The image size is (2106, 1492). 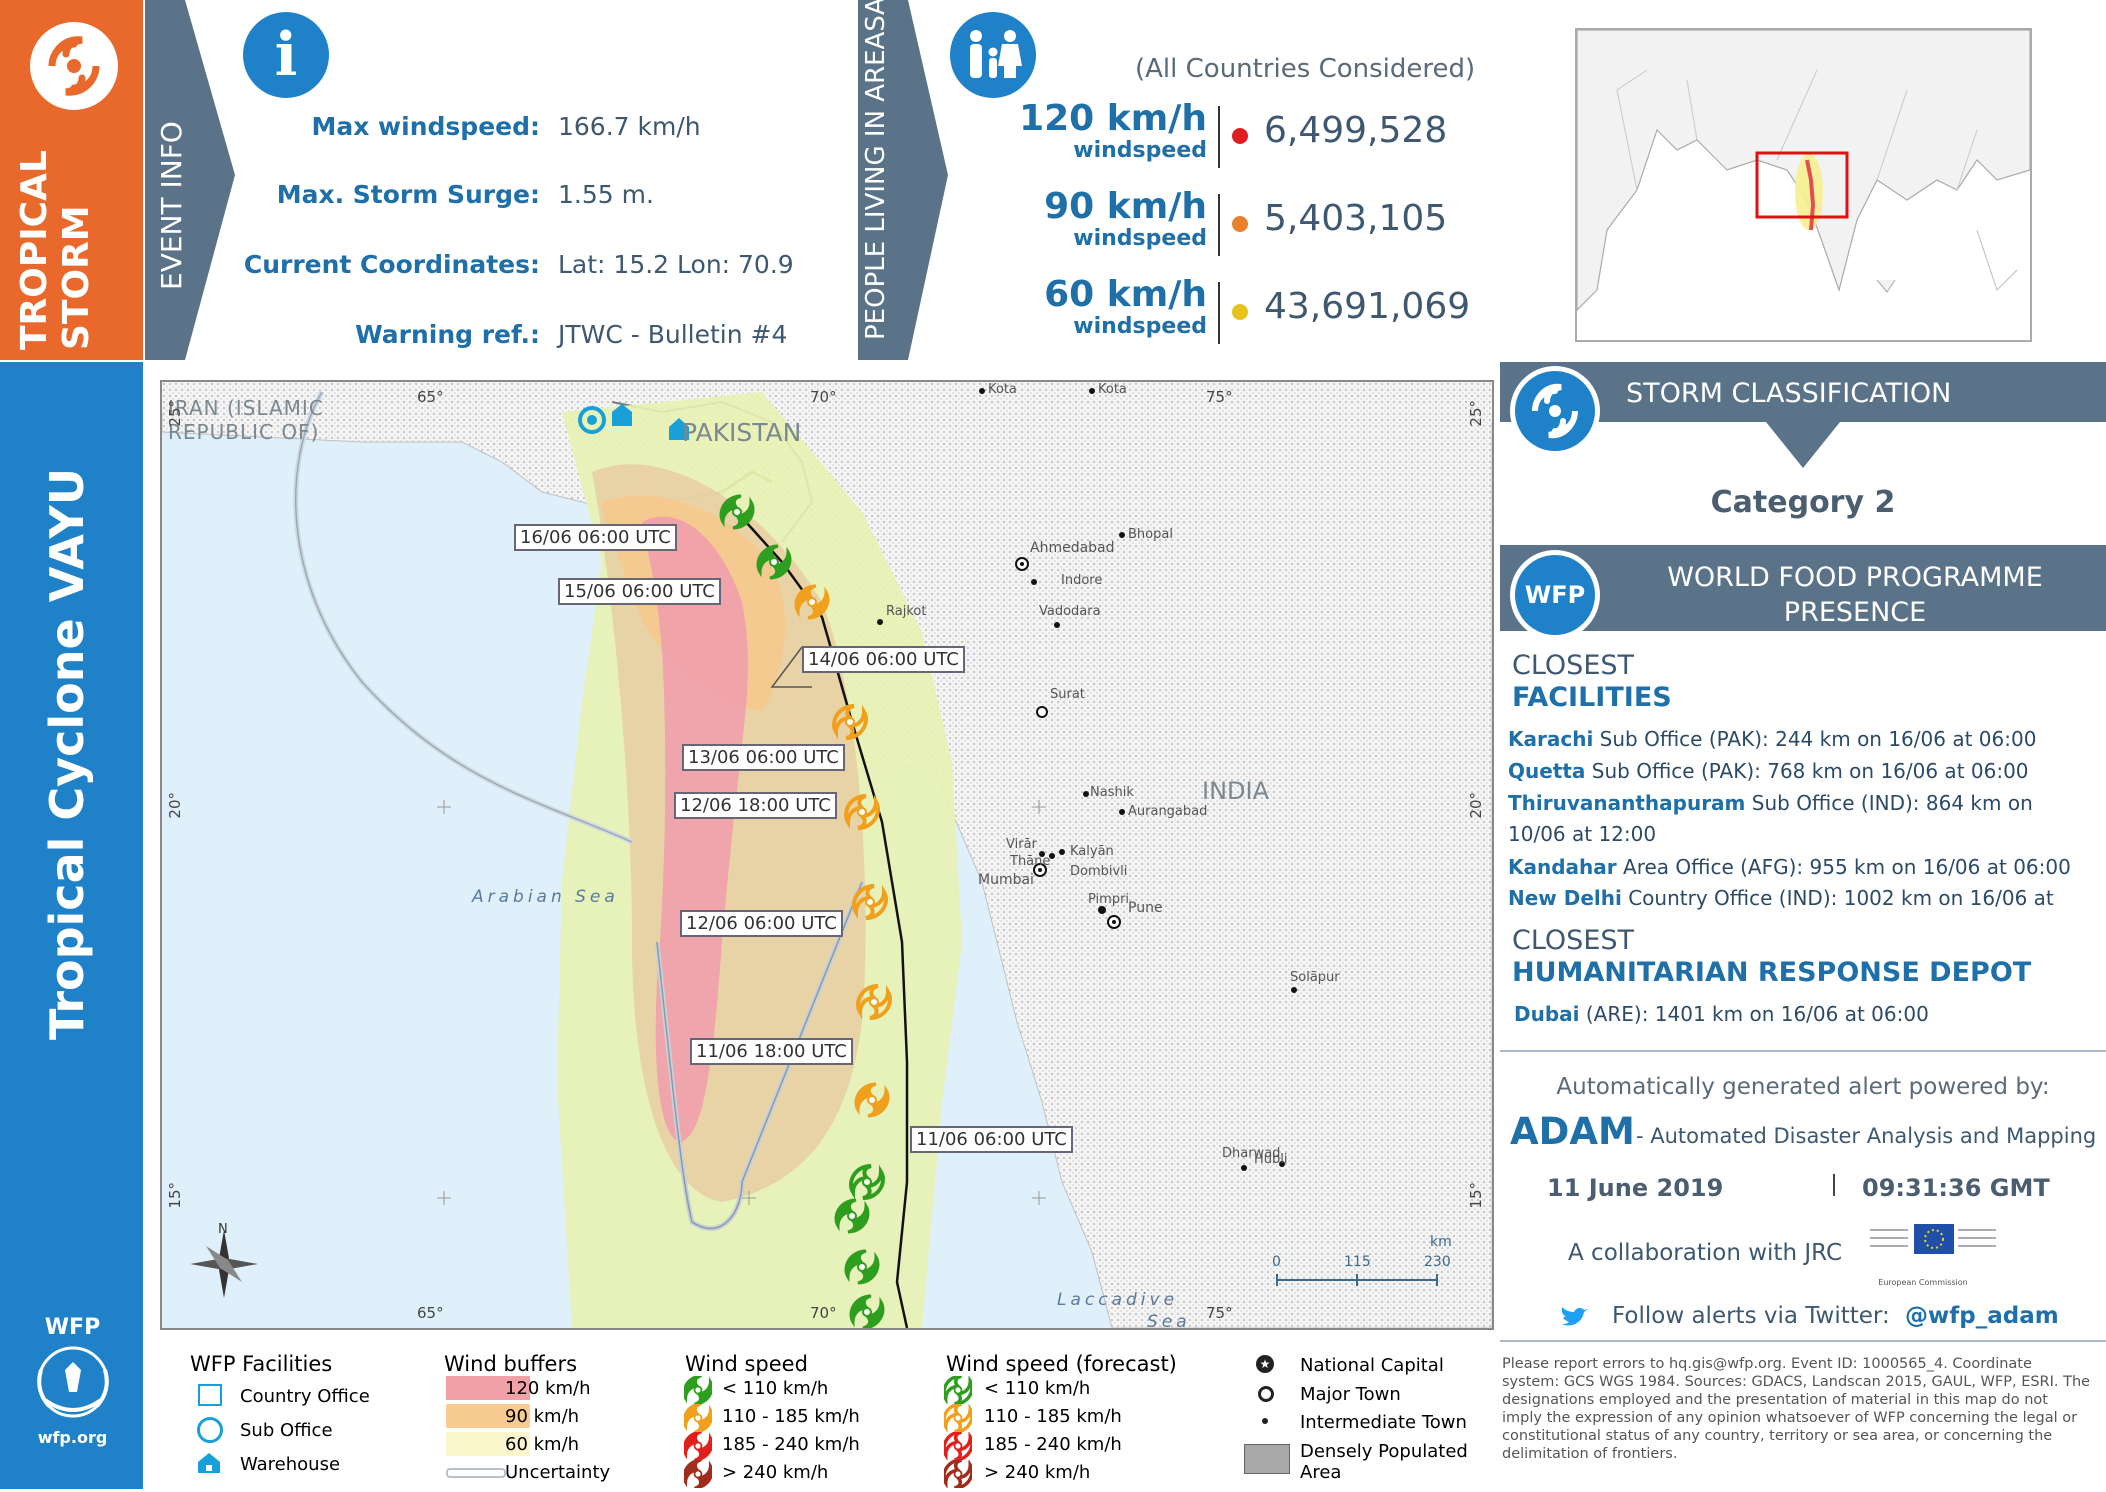 What do you see at coordinates (1751, 1316) in the screenshot?
I see `twitter-text: Follow alerts via Twitter:` at bounding box center [1751, 1316].